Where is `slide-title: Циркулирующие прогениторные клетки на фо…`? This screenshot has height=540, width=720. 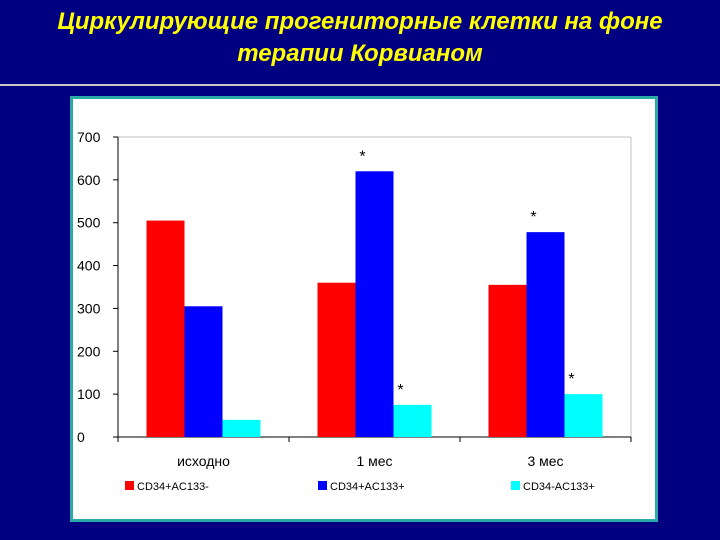
slide-title: Циркулирующие прогениторные клетки на фо… is located at coordinates (360, 38).